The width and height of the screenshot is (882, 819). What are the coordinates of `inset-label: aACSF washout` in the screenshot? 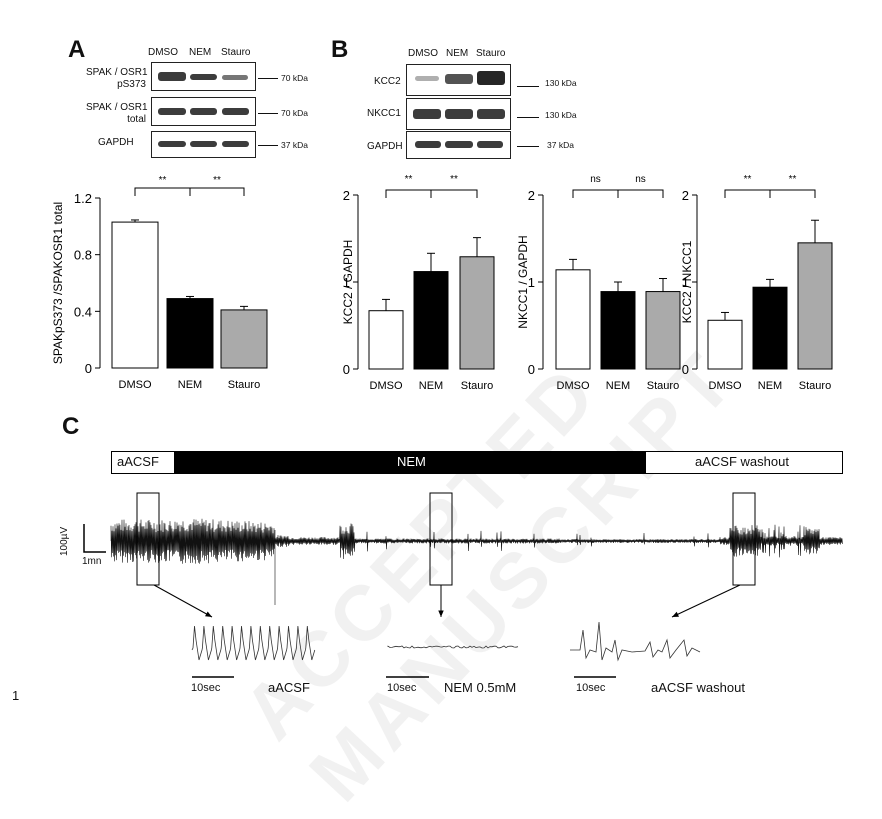 It's located at (698, 687).